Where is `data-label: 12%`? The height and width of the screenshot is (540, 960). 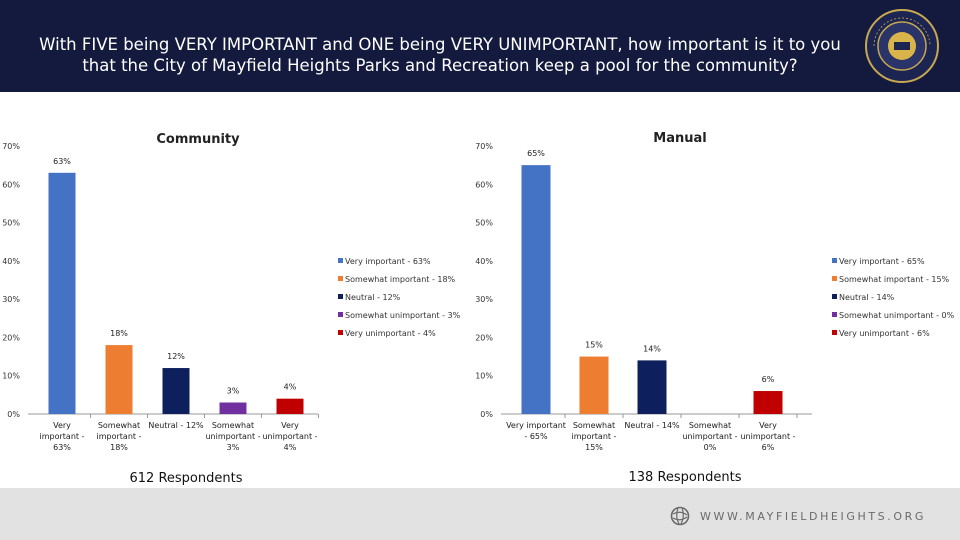 data-label: 12% is located at coordinates (176, 356).